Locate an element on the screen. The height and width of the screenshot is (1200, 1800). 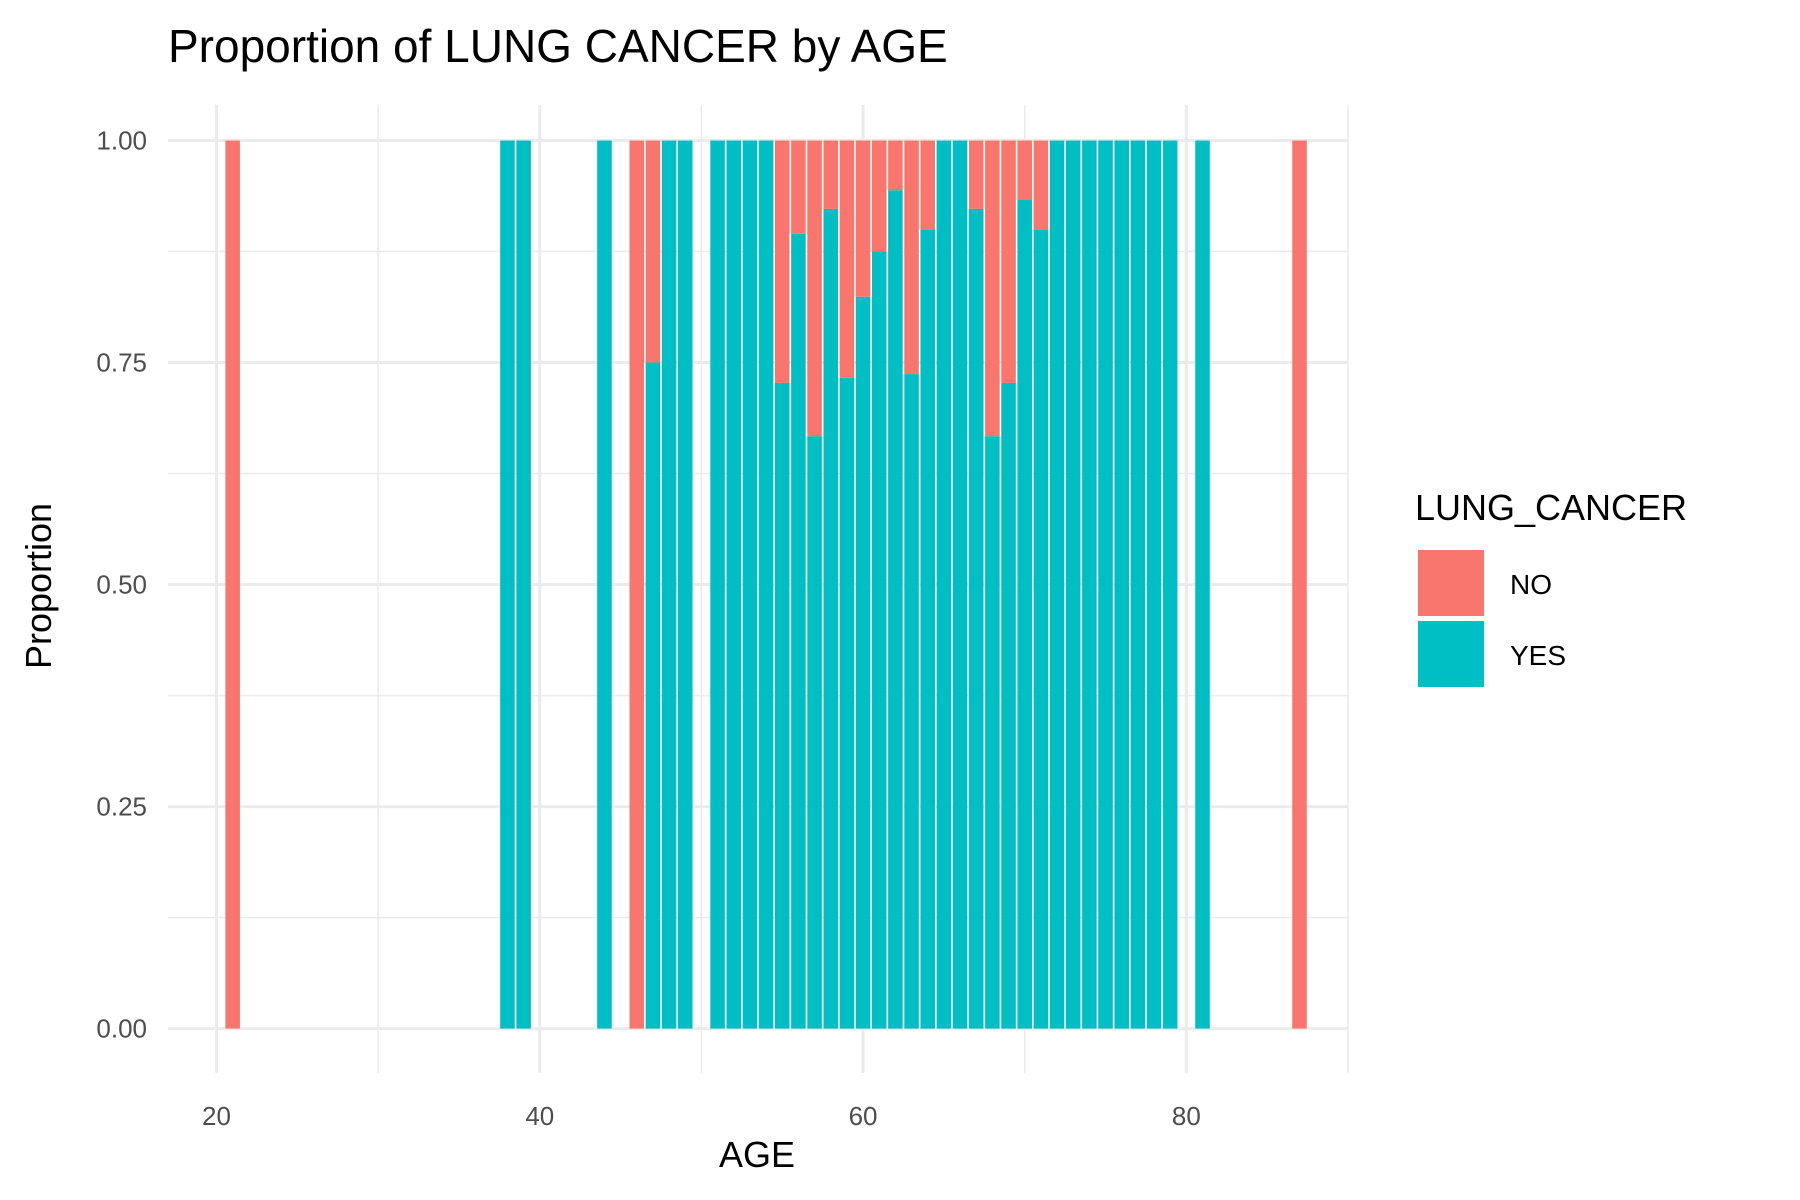
x-tick-label: 60 is located at coordinates (863, 1116).